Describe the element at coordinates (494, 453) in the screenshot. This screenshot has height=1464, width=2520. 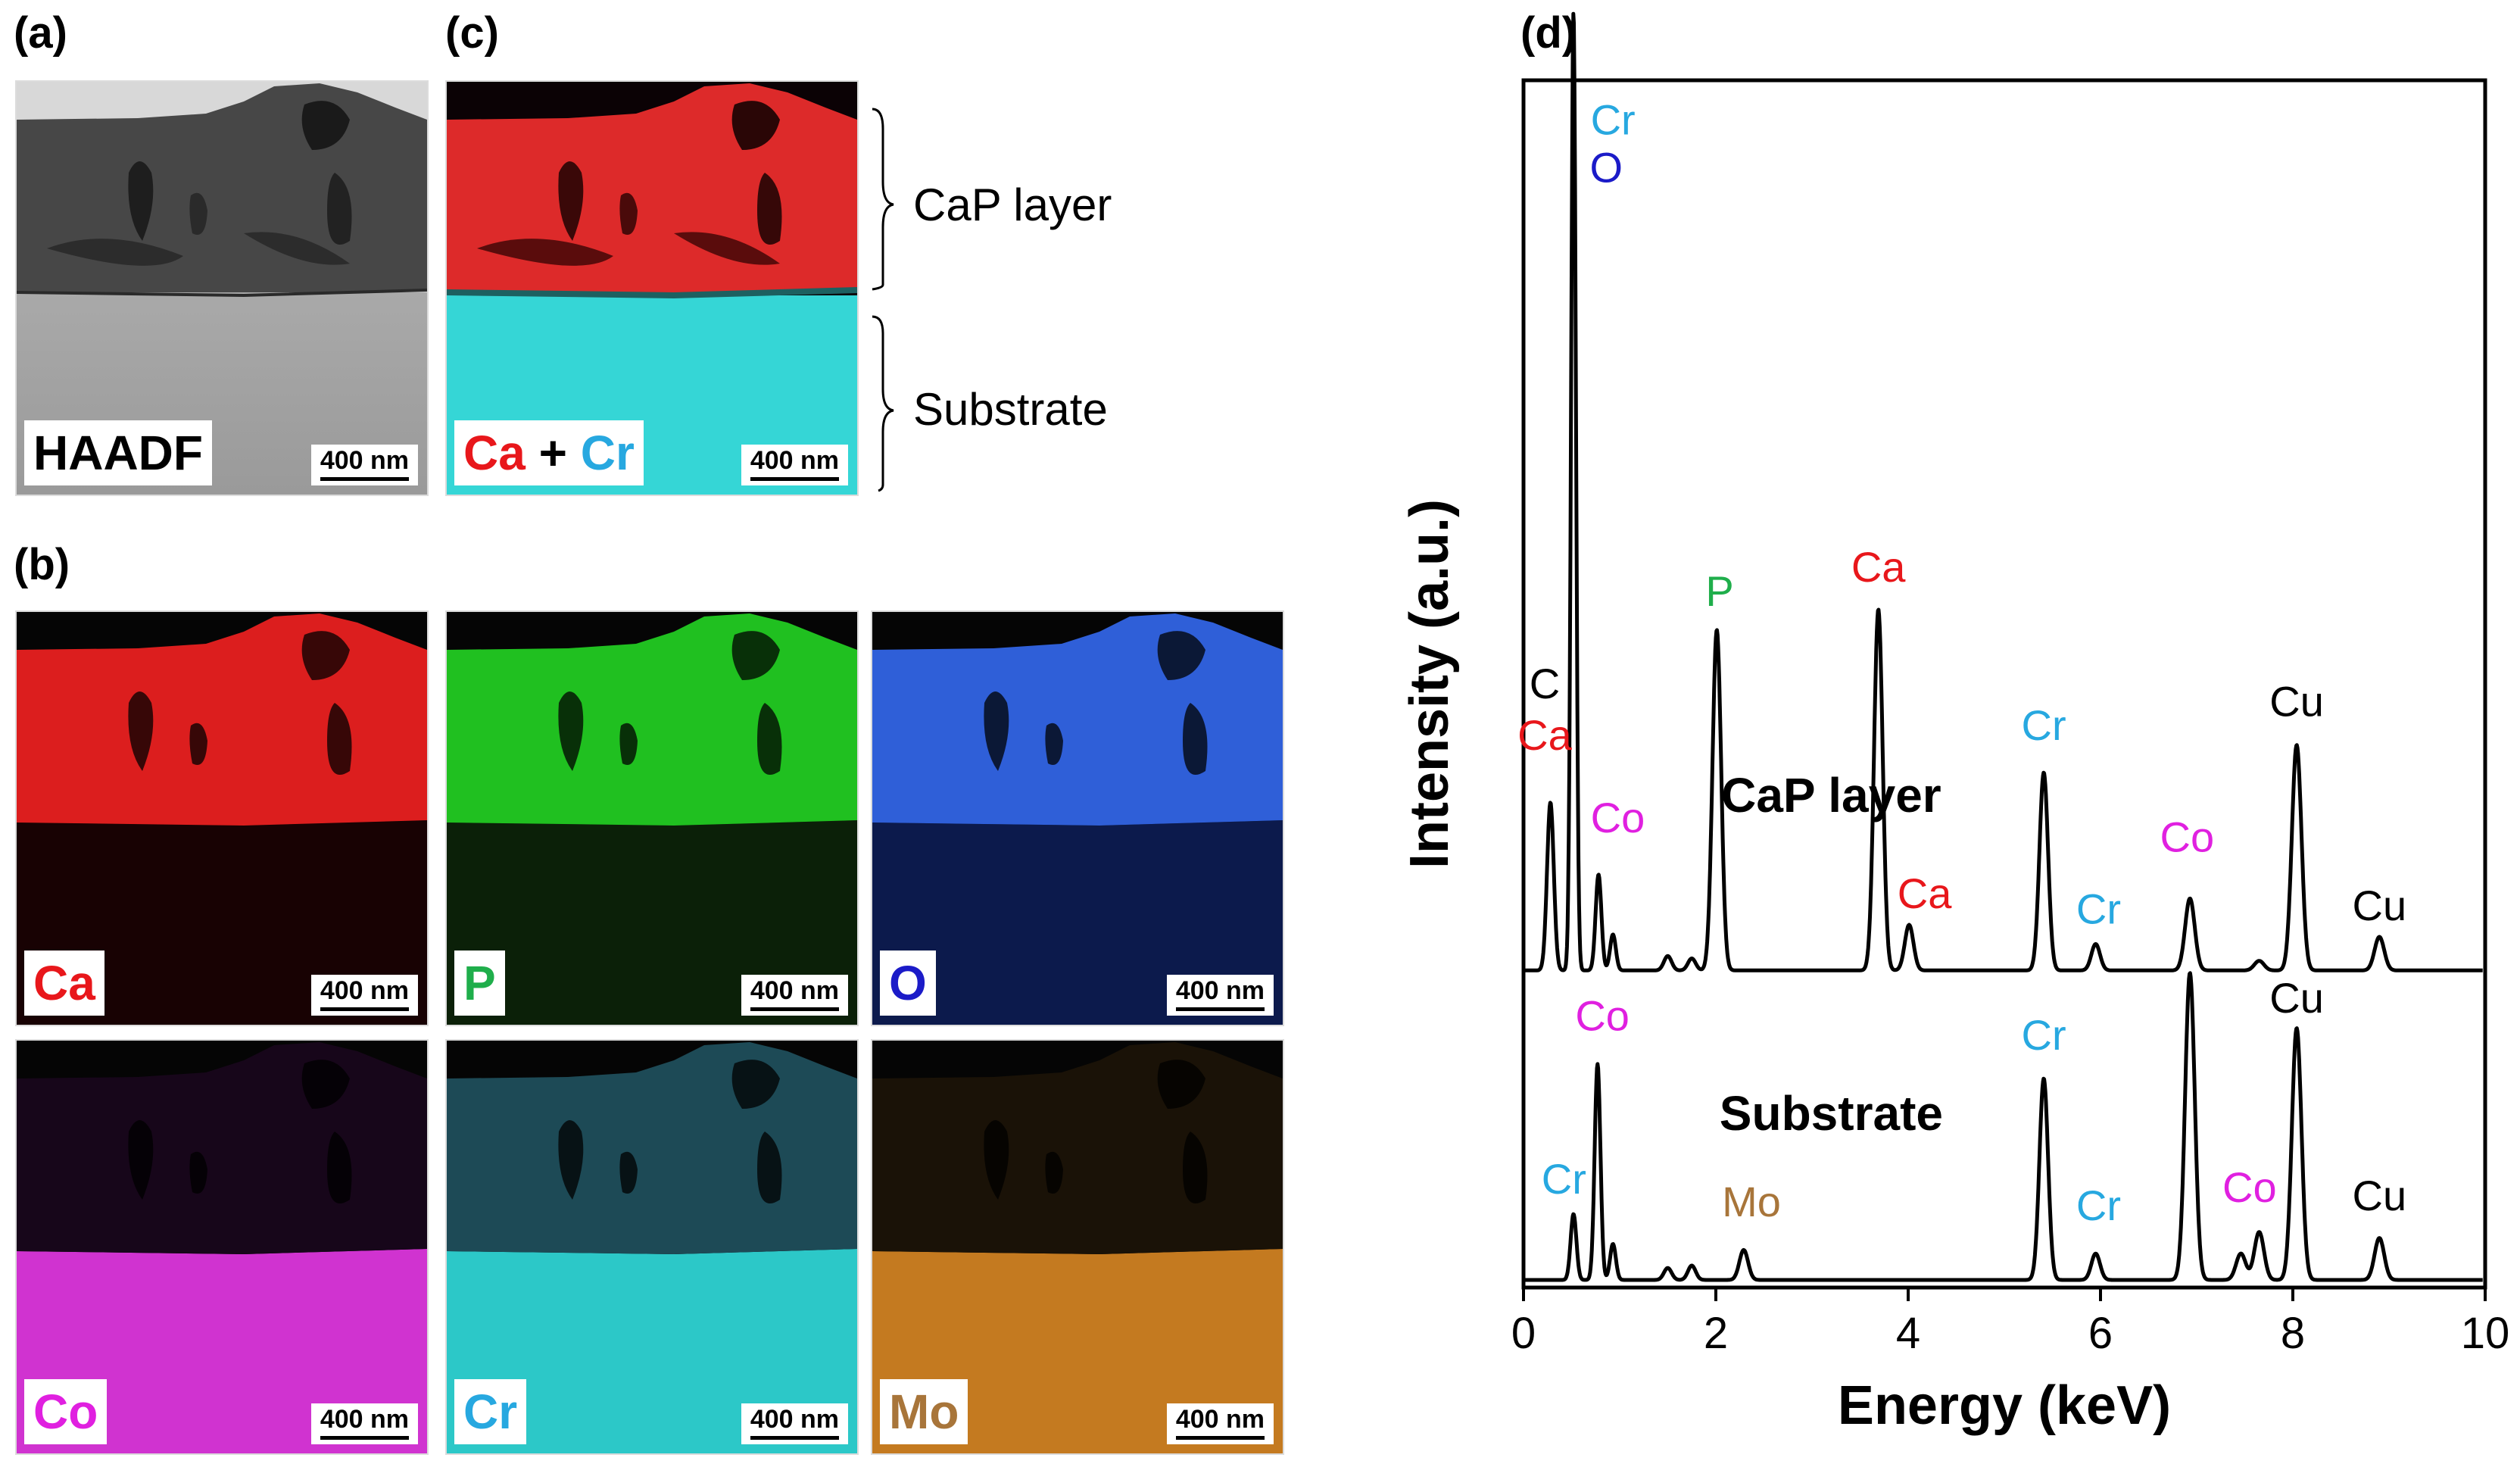
I see `overlay-ca-label: Ca` at that location.